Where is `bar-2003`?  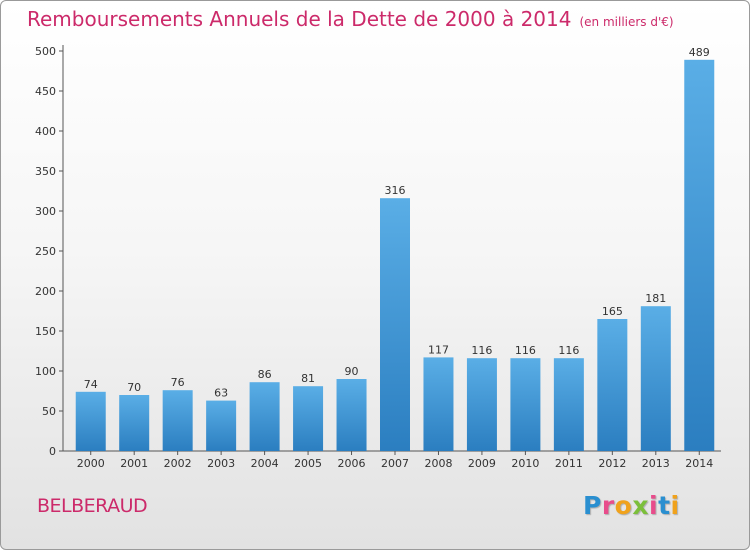 bar-2003 is located at coordinates (221, 425).